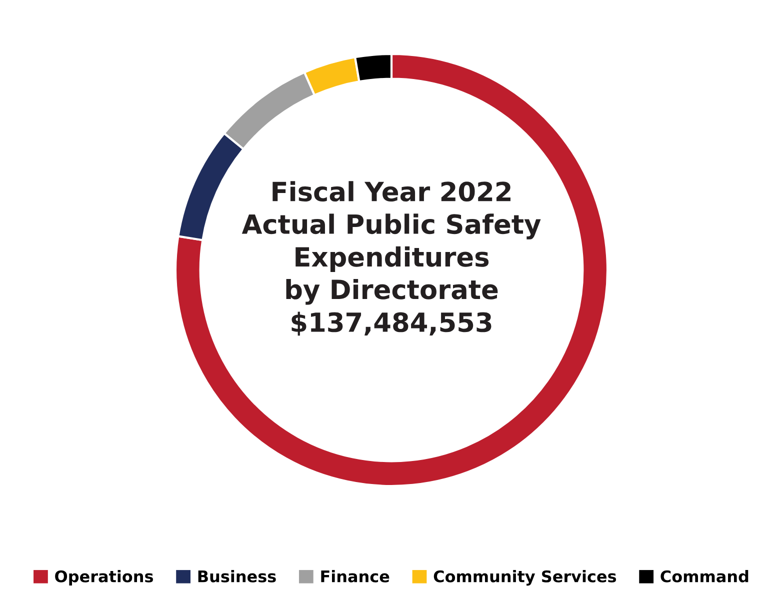  Describe the element at coordinates (704, 576) in the screenshot. I see `legend-label: Command` at that location.